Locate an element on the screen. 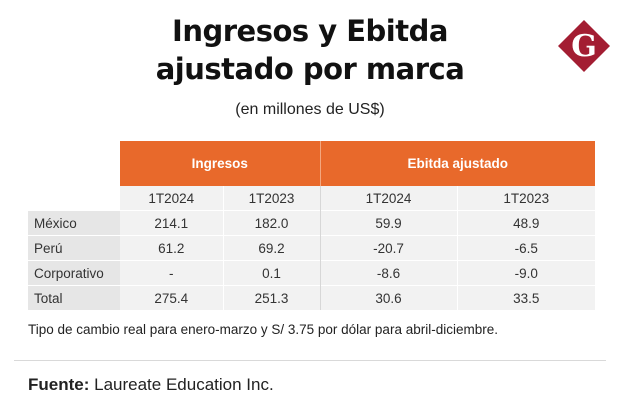 Image resolution: width=620 pixels, height=416 pixels. divider is located at coordinates (310, 360).